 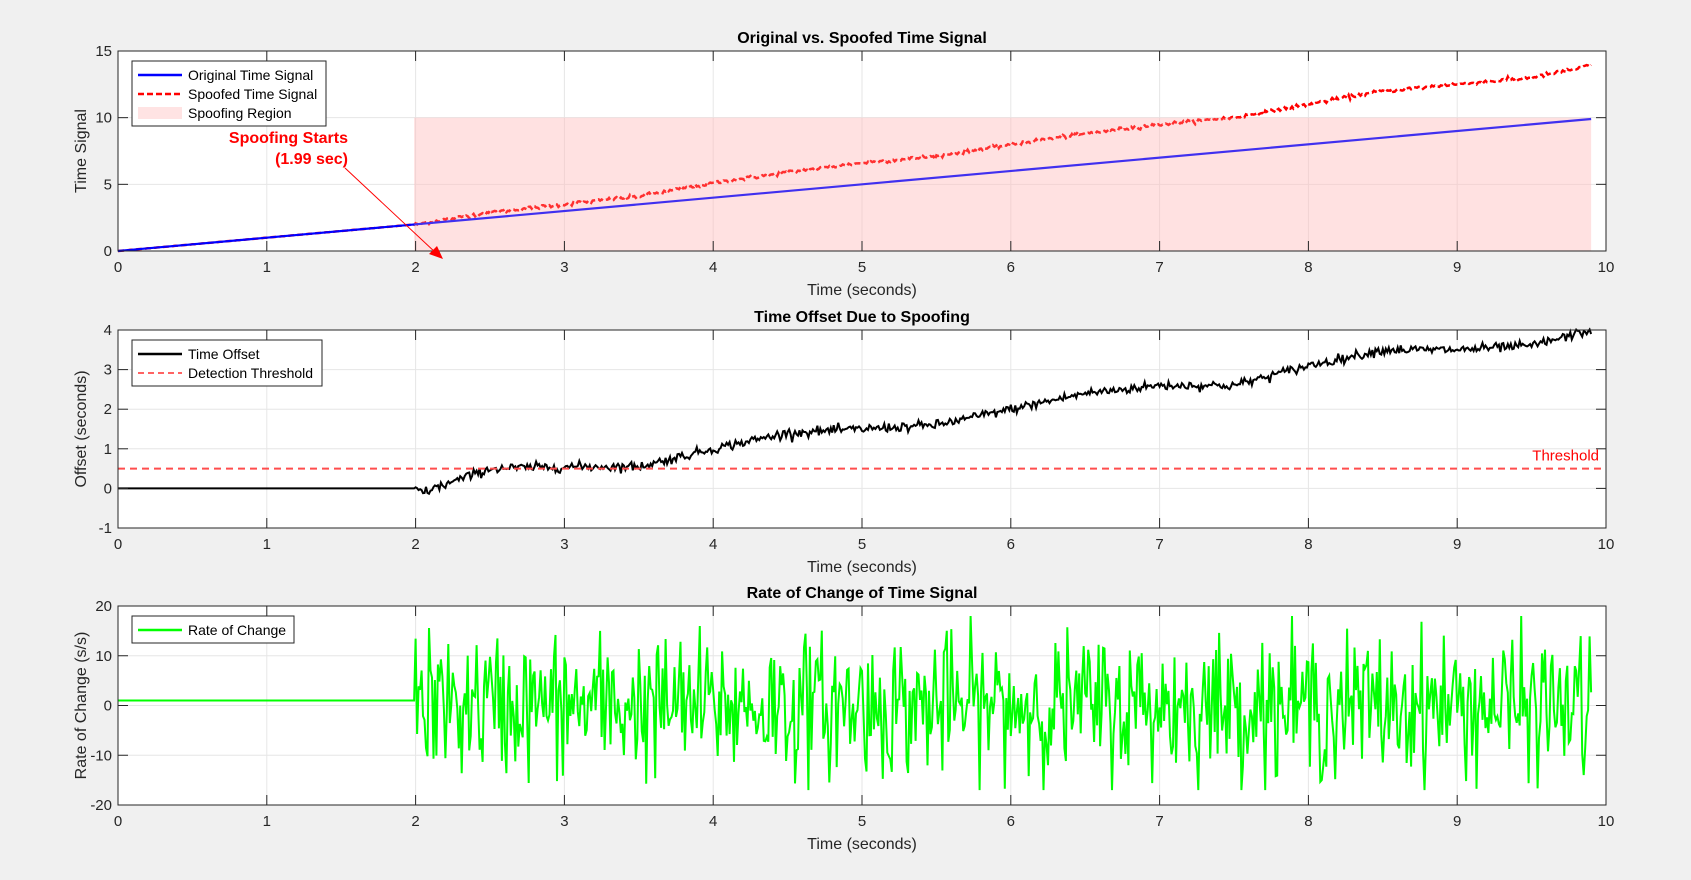 What do you see at coordinates (108, 449) in the screenshot?
I see `y-tick-label: 1` at bounding box center [108, 449].